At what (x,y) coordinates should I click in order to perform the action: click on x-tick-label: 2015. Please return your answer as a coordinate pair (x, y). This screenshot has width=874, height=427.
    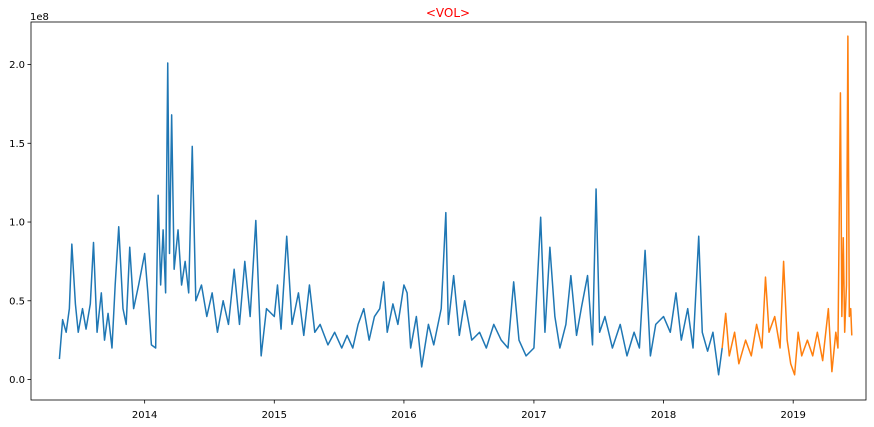
    Looking at the image, I should click on (274, 415).